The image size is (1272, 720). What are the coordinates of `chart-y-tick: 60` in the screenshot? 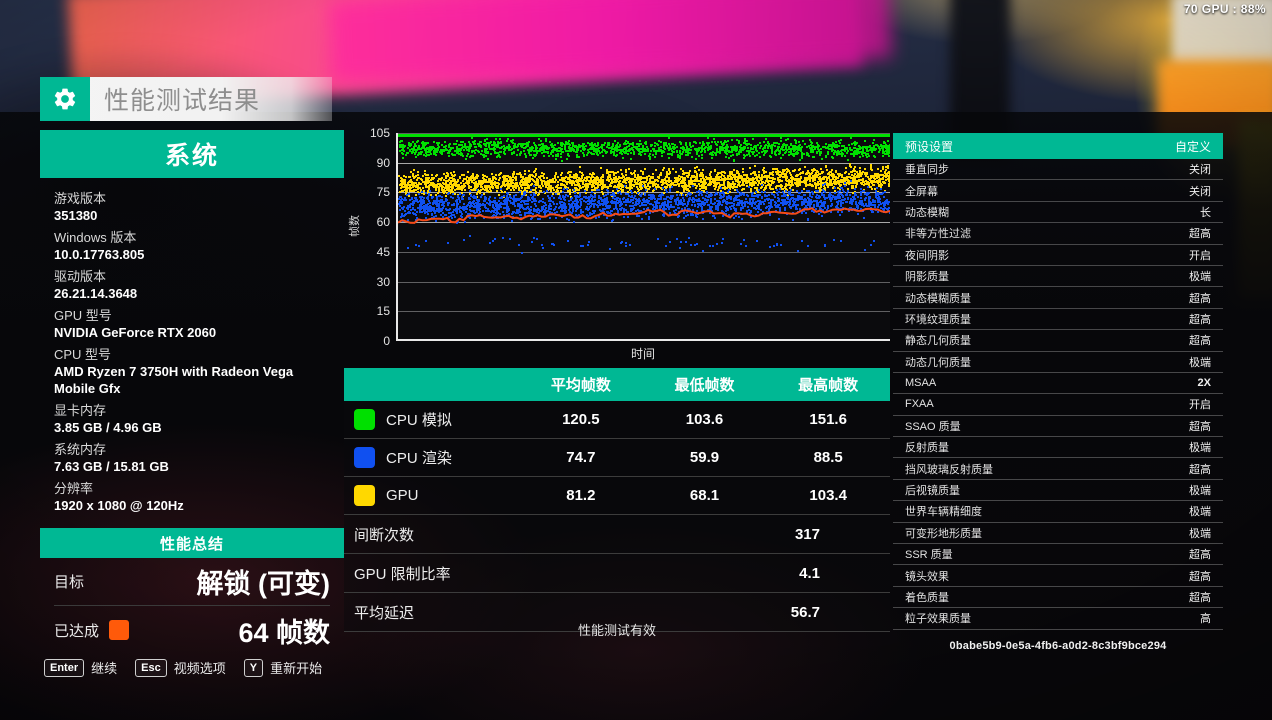 It's located at (374, 222).